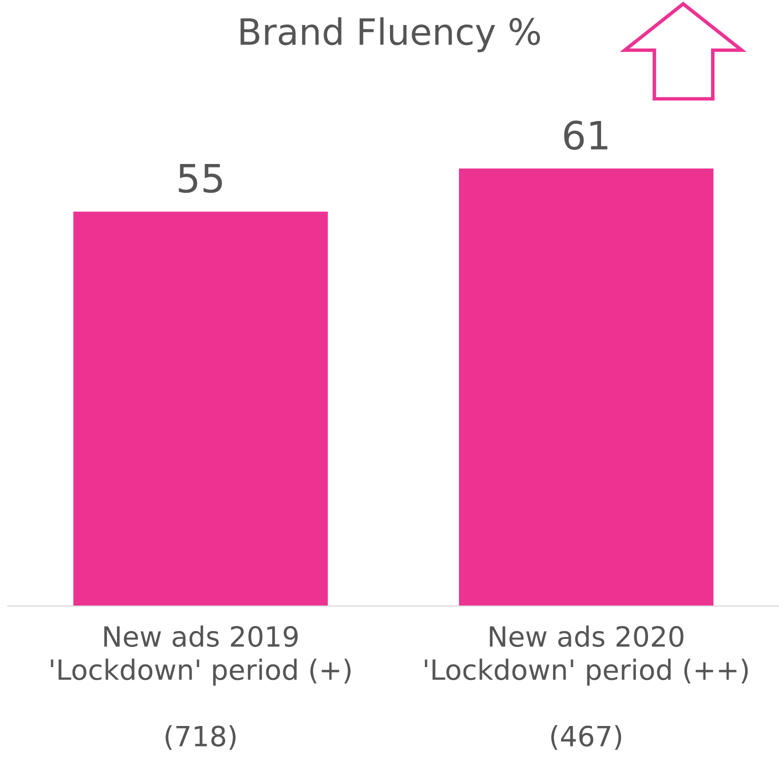  Describe the element at coordinates (586, 135) in the screenshot. I see `data-label: 61` at that location.